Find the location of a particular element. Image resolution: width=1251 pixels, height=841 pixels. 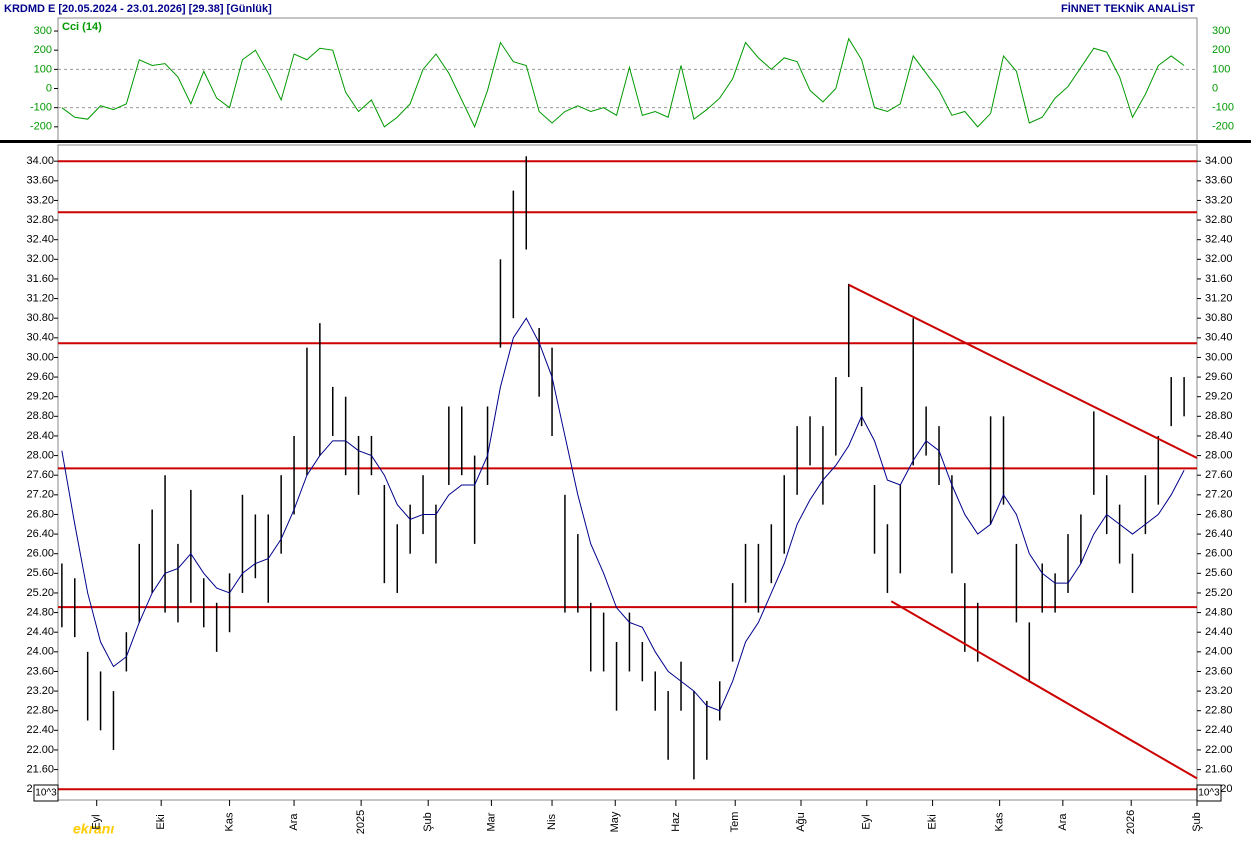

x-tick-label: 2026 is located at coordinates (1131, 822).